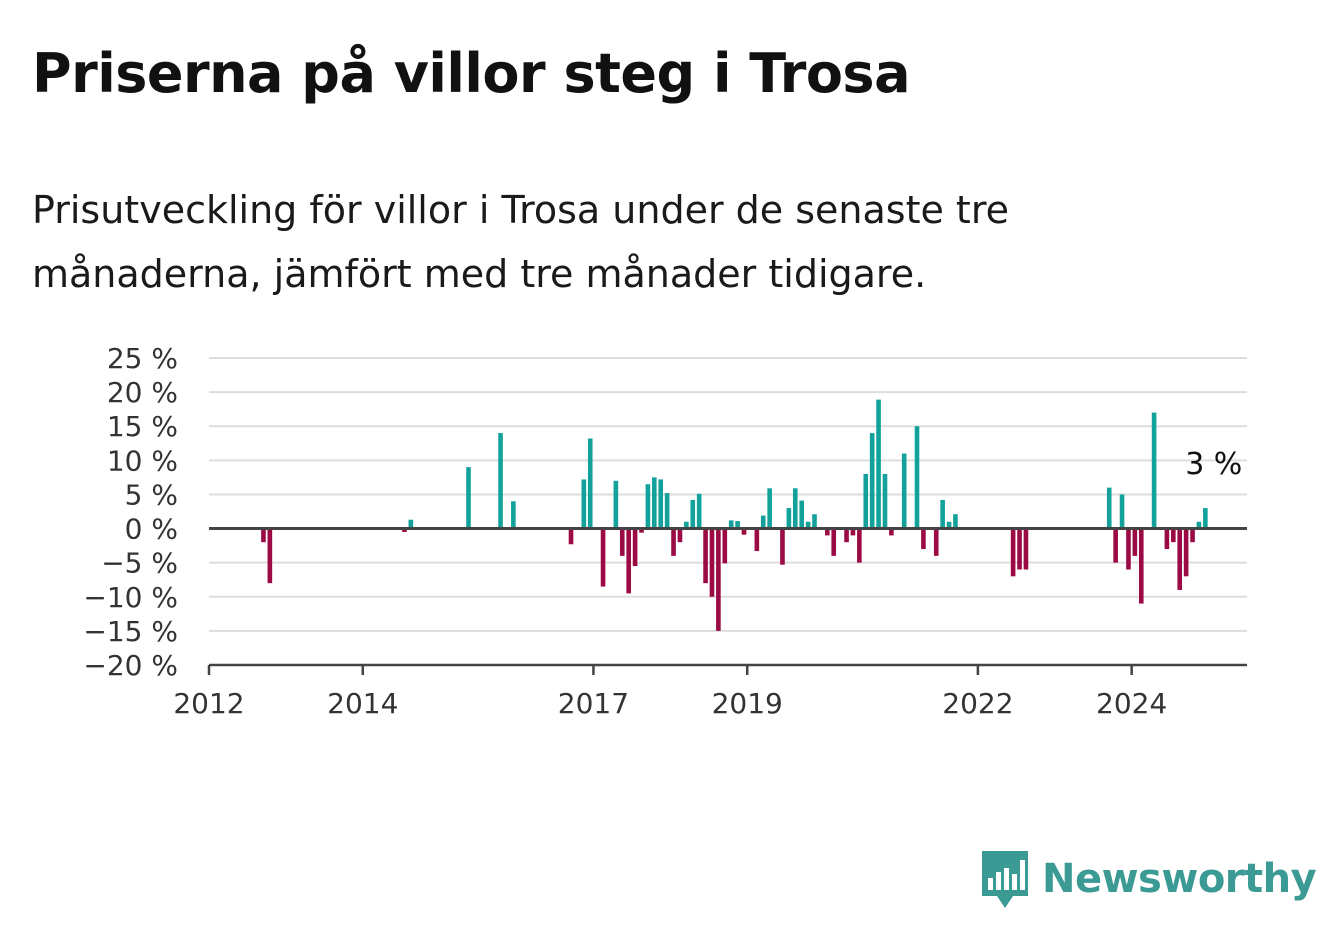 The image size is (1322, 939). What do you see at coordinates (1213, 464) in the screenshot?
I see `latest-value-label: 3 %` at bounding box center [1213, 464].